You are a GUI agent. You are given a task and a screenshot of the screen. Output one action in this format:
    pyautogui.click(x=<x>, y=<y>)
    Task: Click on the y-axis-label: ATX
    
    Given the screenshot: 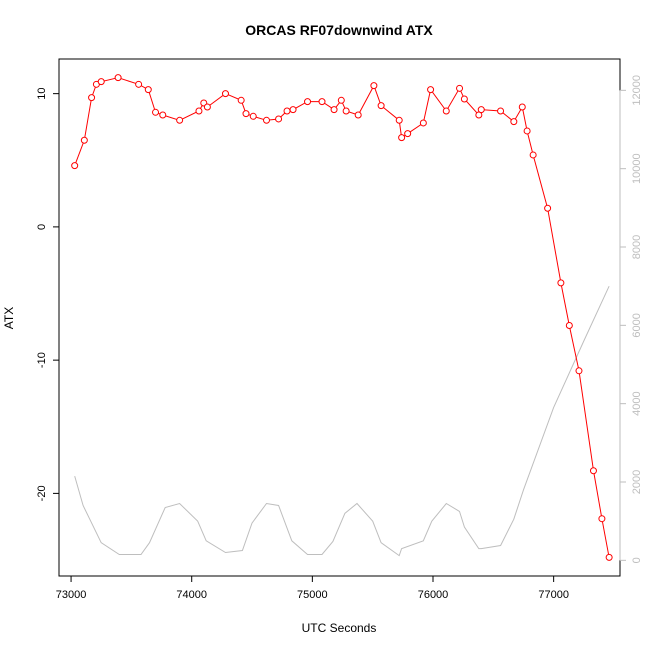 What is the action you would take?
    pyautogui.click(x=9, y=318)
    